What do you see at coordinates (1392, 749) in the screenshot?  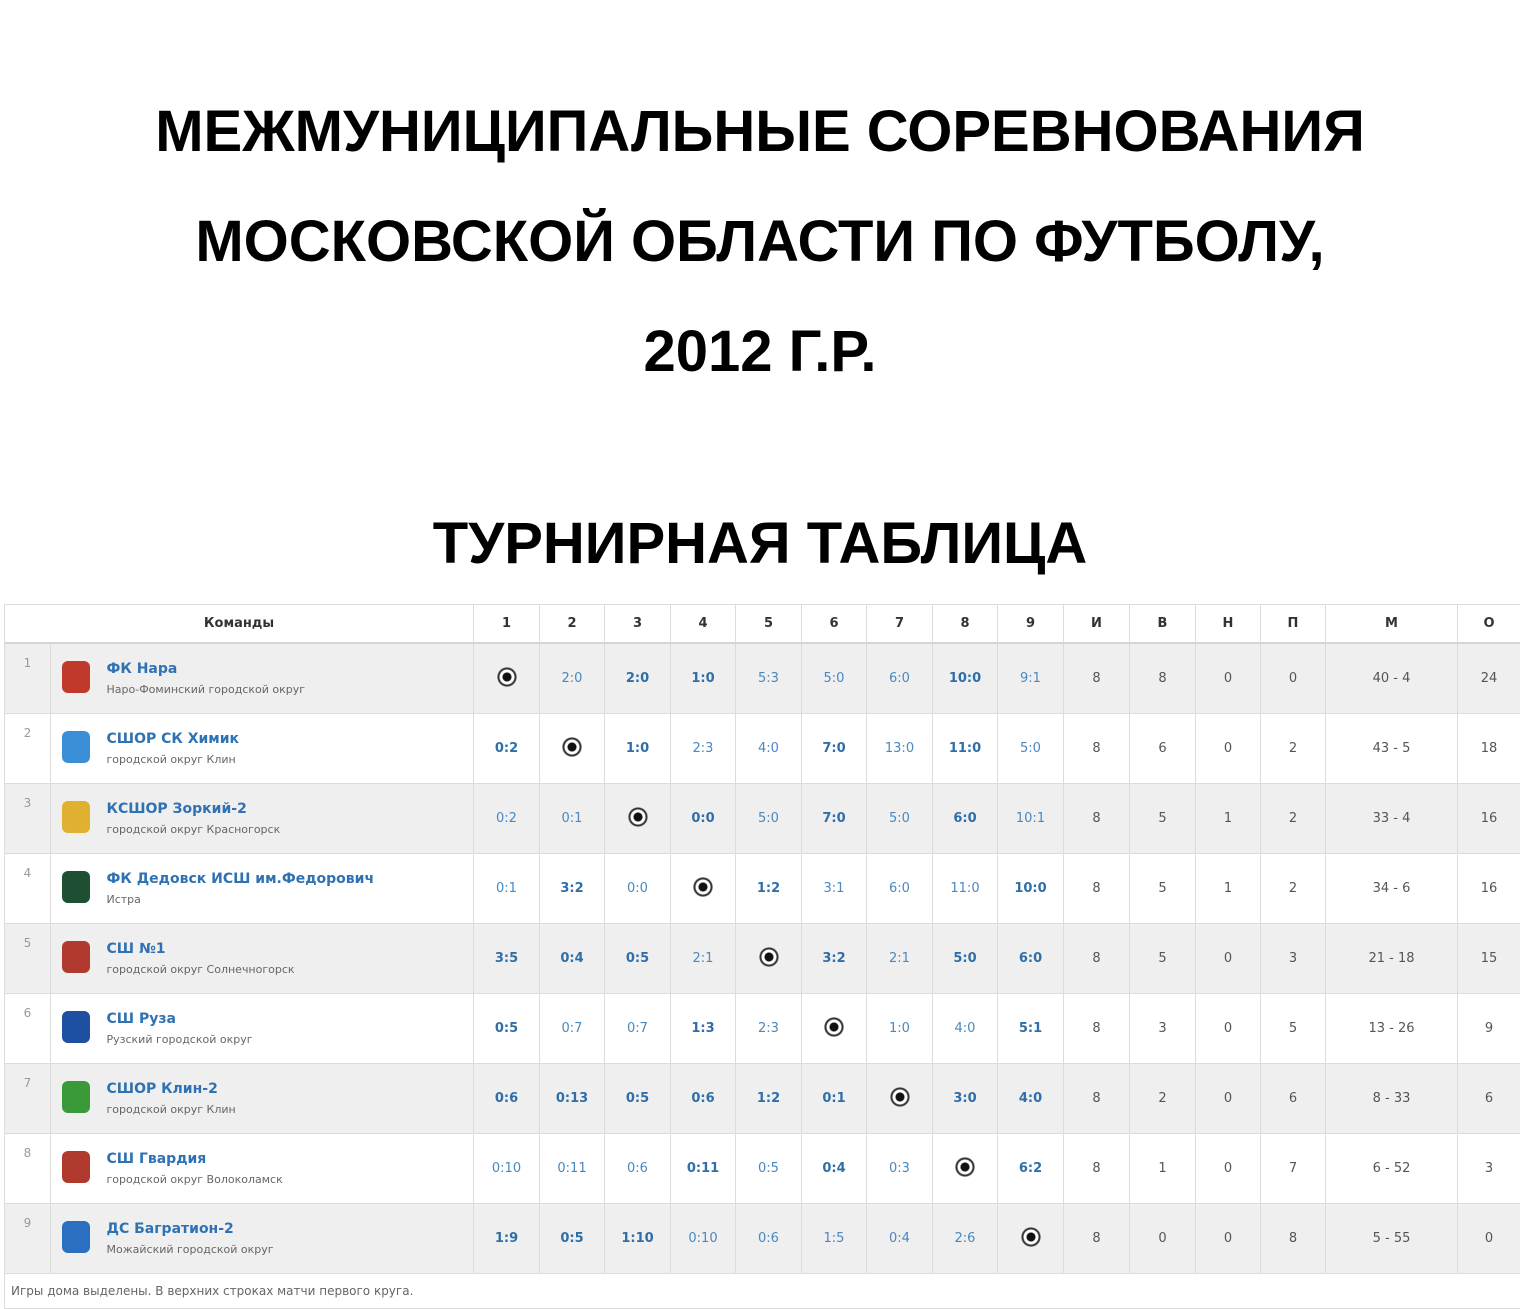 I see `stat-value: 43 - 5` at bounding box center [1392, 749].